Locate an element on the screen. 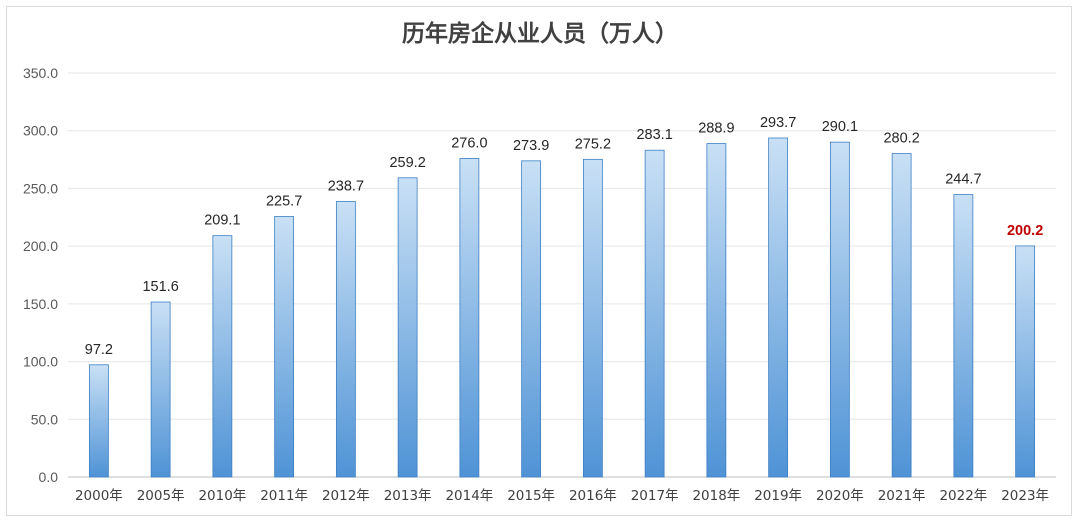  y-tick-label: 50.0 is located at coordinates (44, 419).